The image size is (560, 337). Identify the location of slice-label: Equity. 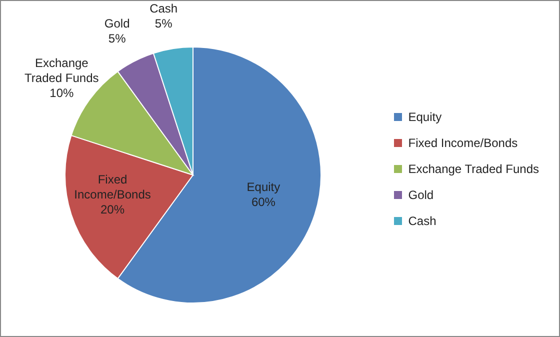
(263, 187).